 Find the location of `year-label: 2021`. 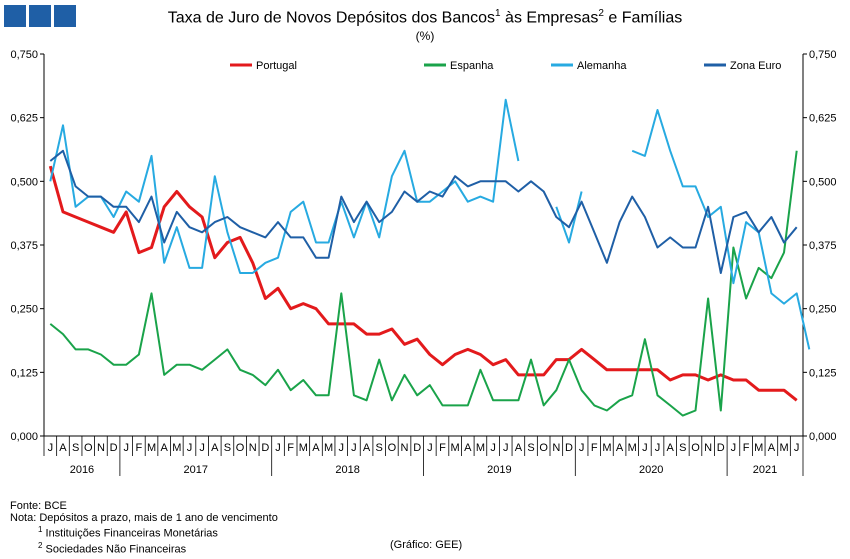

year-label: 2021 is located at coordinates (765, 470).